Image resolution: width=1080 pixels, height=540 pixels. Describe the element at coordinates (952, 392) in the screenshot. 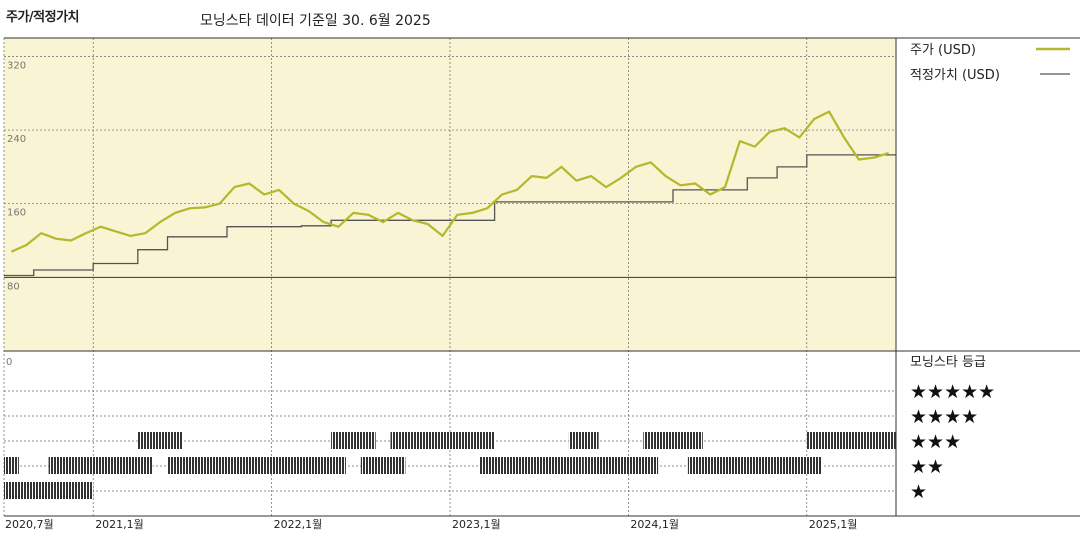

I see `rating-level-5-stars: ★★★★★` at that location.